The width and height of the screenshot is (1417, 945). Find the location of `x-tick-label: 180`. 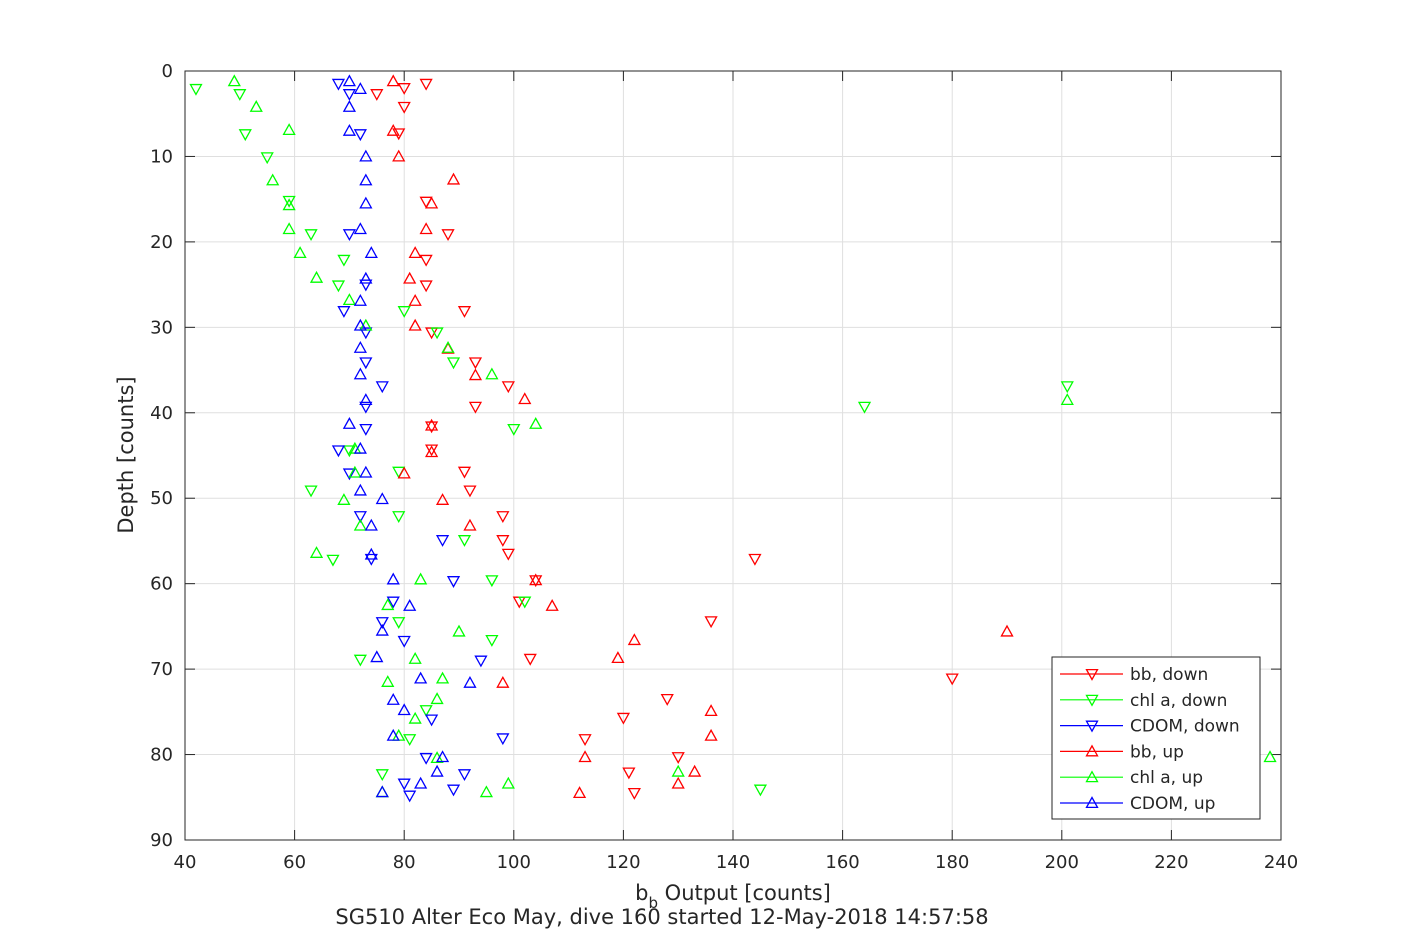

x-tick-label: 180 is located at coordinates (952, 862).